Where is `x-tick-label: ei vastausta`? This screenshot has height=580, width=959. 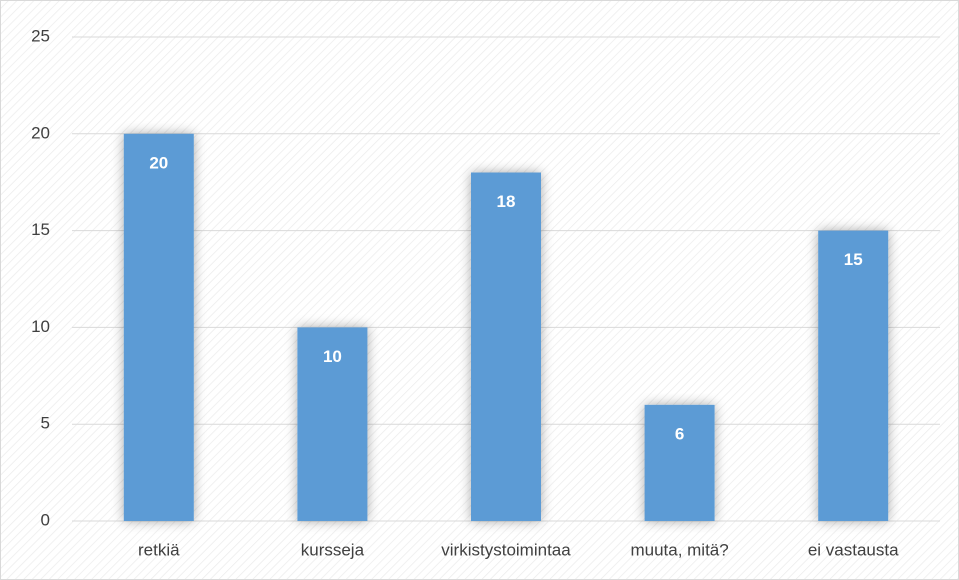 x-tick-label: ei vastausta is located at coordinates (853, 549).